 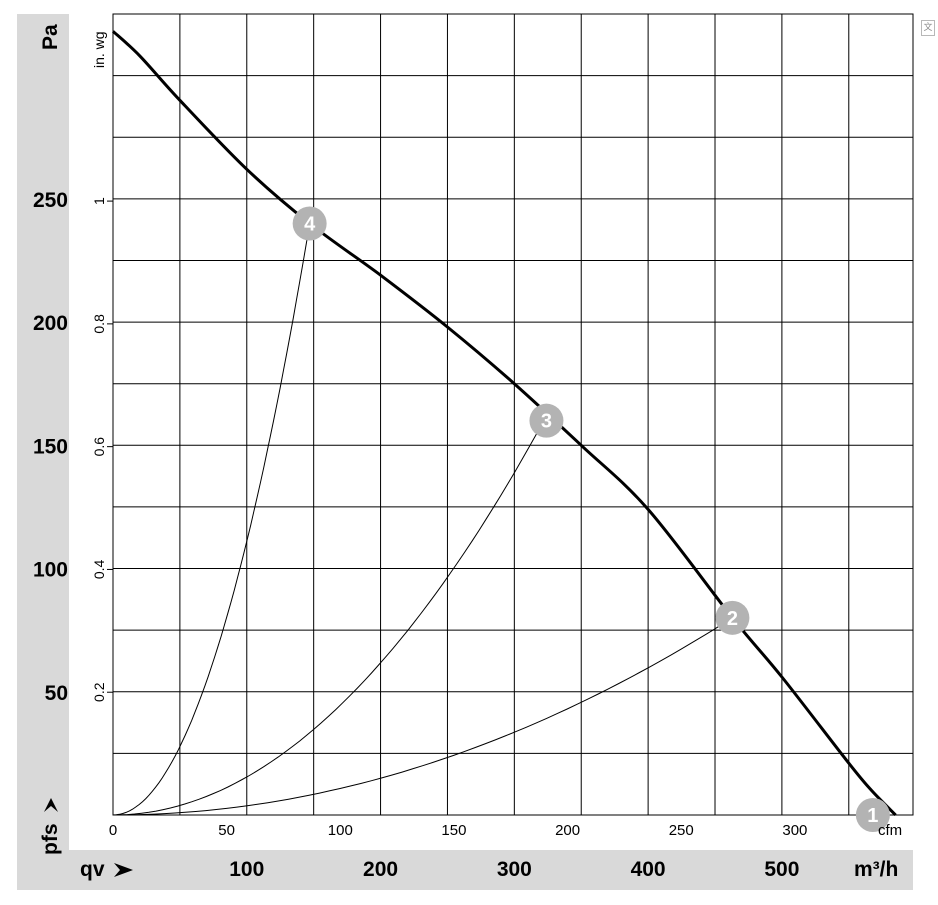 I want to click on pa-tick-label: 50, so click(x=56, y=693).